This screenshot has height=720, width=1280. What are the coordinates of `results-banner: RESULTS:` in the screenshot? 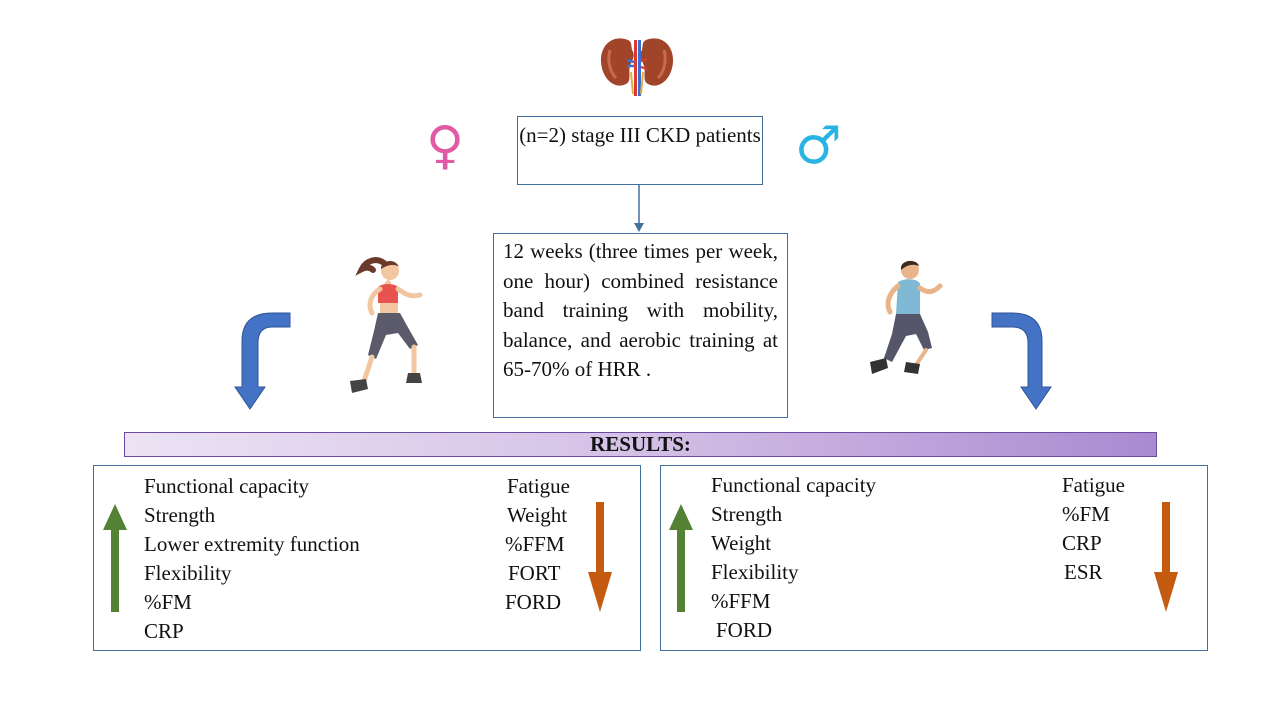 It's located at (640, 444).